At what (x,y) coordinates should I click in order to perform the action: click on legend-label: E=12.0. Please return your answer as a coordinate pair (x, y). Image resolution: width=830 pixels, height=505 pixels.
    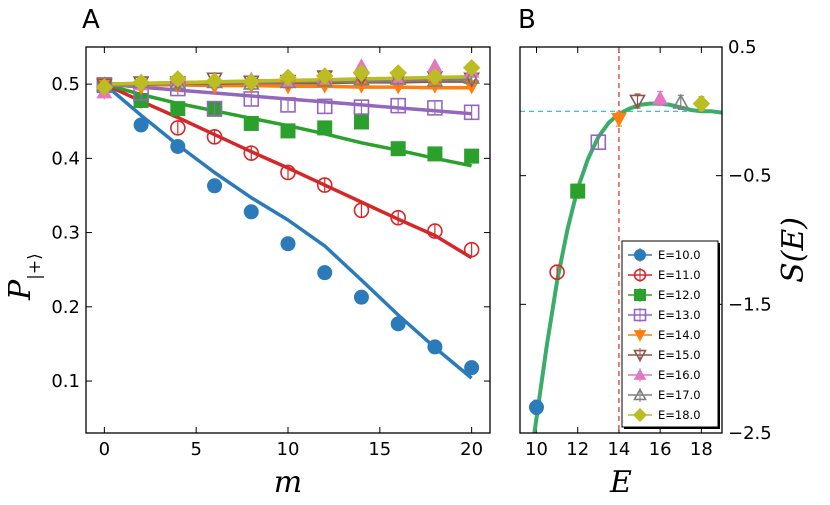
    Looking at the image, I should click on (679, 295).